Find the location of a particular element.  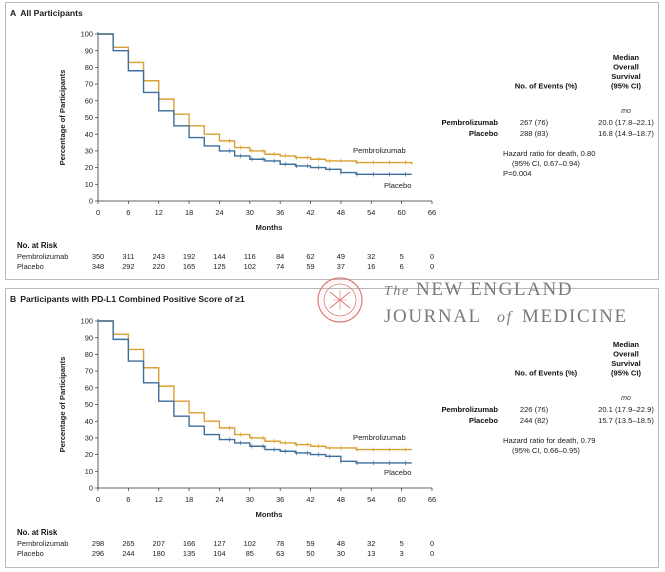

panel-a-y-tick-label: 40 is located at coordinates (89, 134).